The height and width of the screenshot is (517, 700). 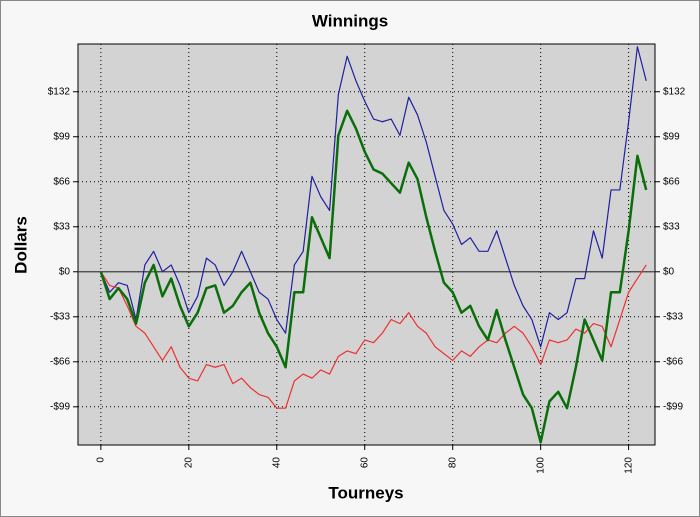 What do you see at coordinates (61, 136) in the screenshot?
I see `y-tick-label: $99` at bounding box center [61, 136].